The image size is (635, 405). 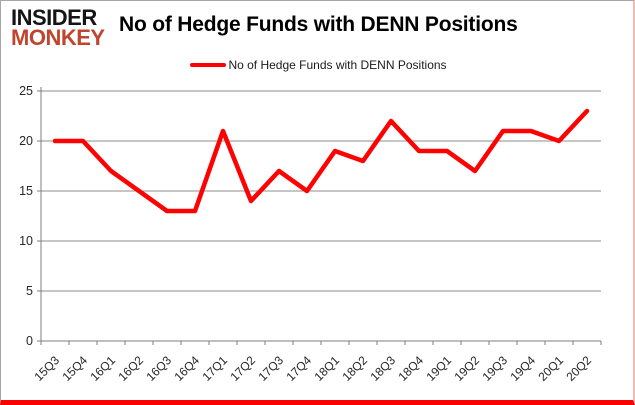 I want to click on xtick-label-19Q1: 19Q1, so click(x=438, y=368).